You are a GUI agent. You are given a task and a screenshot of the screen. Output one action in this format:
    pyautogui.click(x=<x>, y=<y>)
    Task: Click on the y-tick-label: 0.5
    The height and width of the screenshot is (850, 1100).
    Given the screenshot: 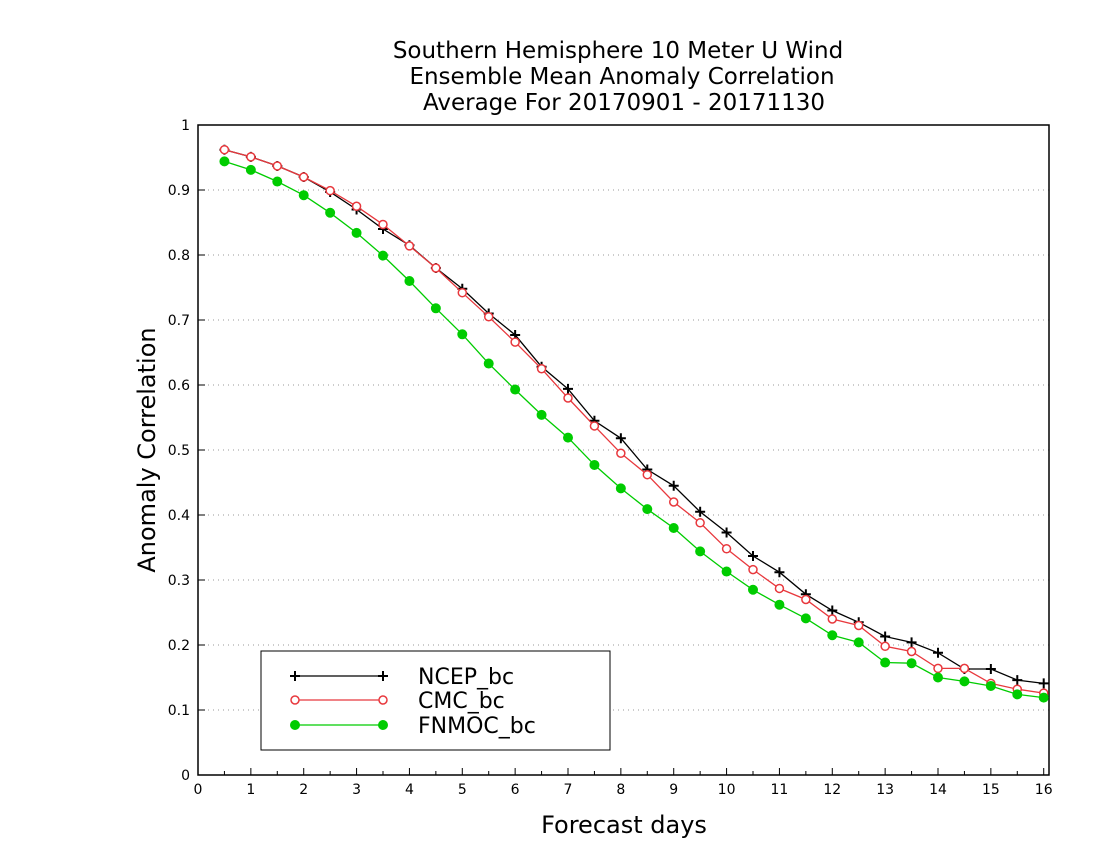 What is the action you would take?
    pyautogui.click(x=179, y=451)
    